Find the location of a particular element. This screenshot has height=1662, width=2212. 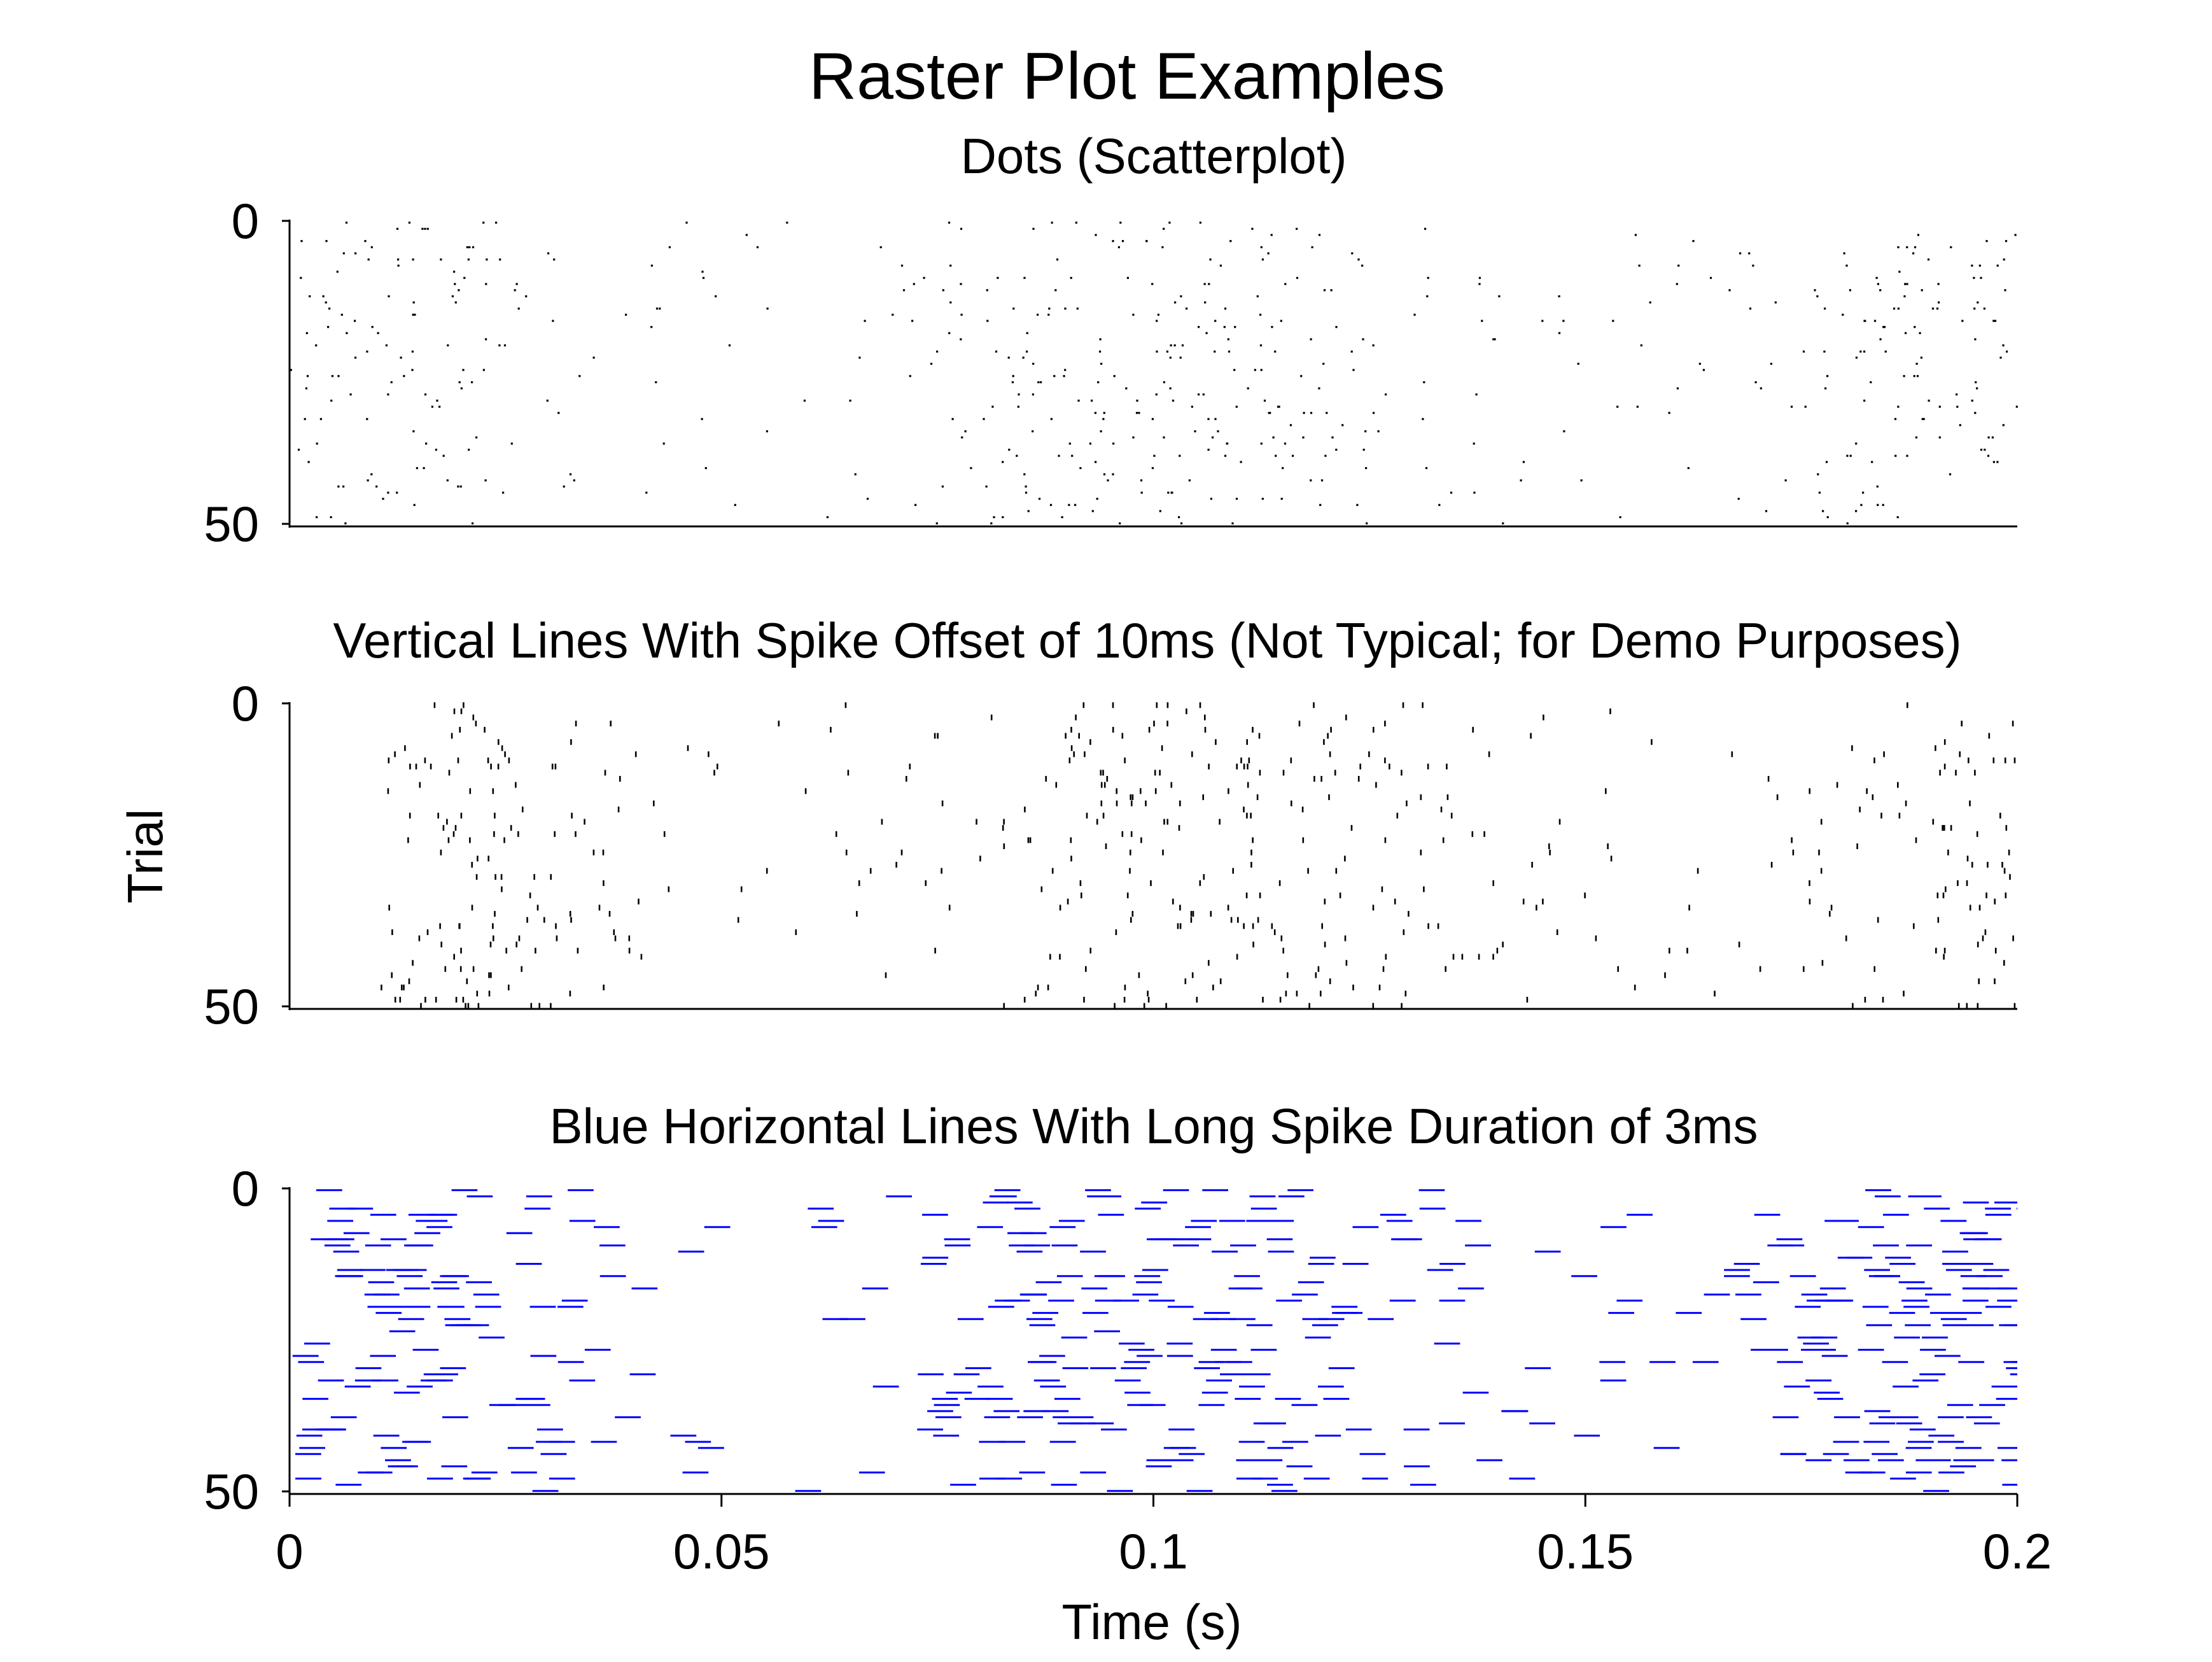

y-tick-label: 50 is located at coordinates (231, 1491).